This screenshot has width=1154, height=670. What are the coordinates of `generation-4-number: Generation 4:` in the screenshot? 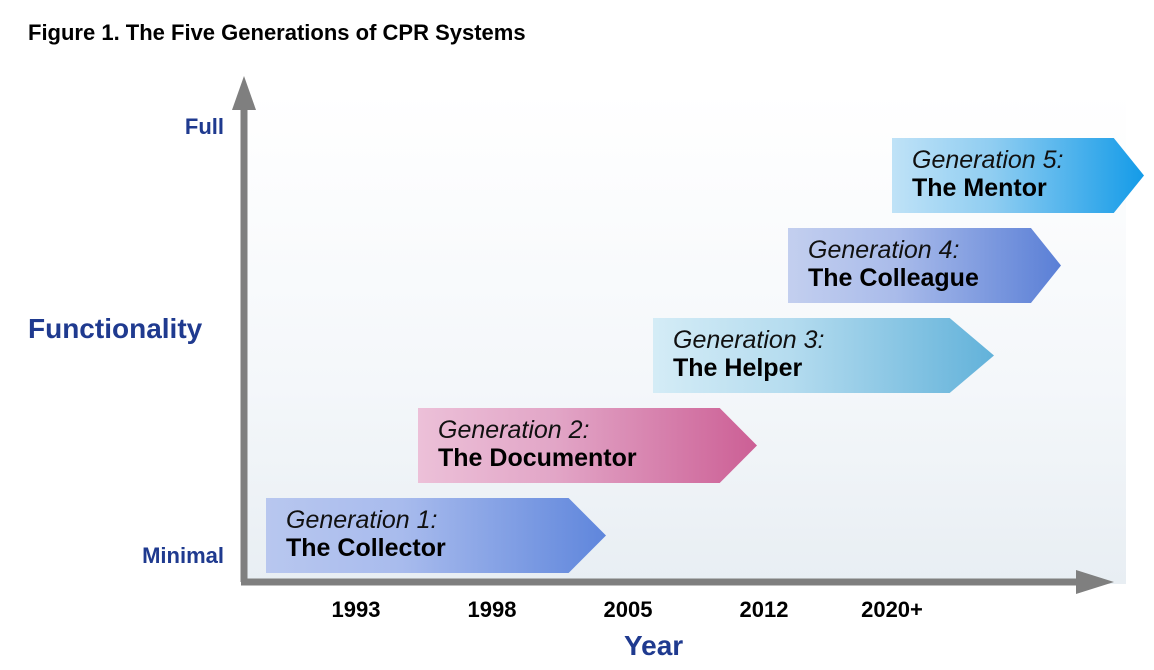 It's located at (884, 250).